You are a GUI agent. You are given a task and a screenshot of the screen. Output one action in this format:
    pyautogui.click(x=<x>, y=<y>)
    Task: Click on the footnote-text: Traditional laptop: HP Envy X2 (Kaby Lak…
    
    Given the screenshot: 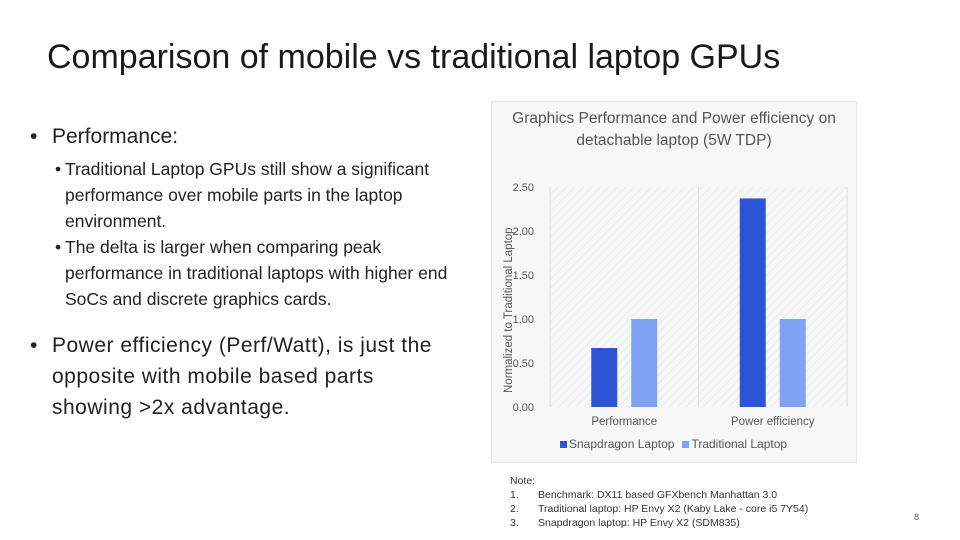 What is the action you would take?
    pyautogui.click(x=673, y=509)
    